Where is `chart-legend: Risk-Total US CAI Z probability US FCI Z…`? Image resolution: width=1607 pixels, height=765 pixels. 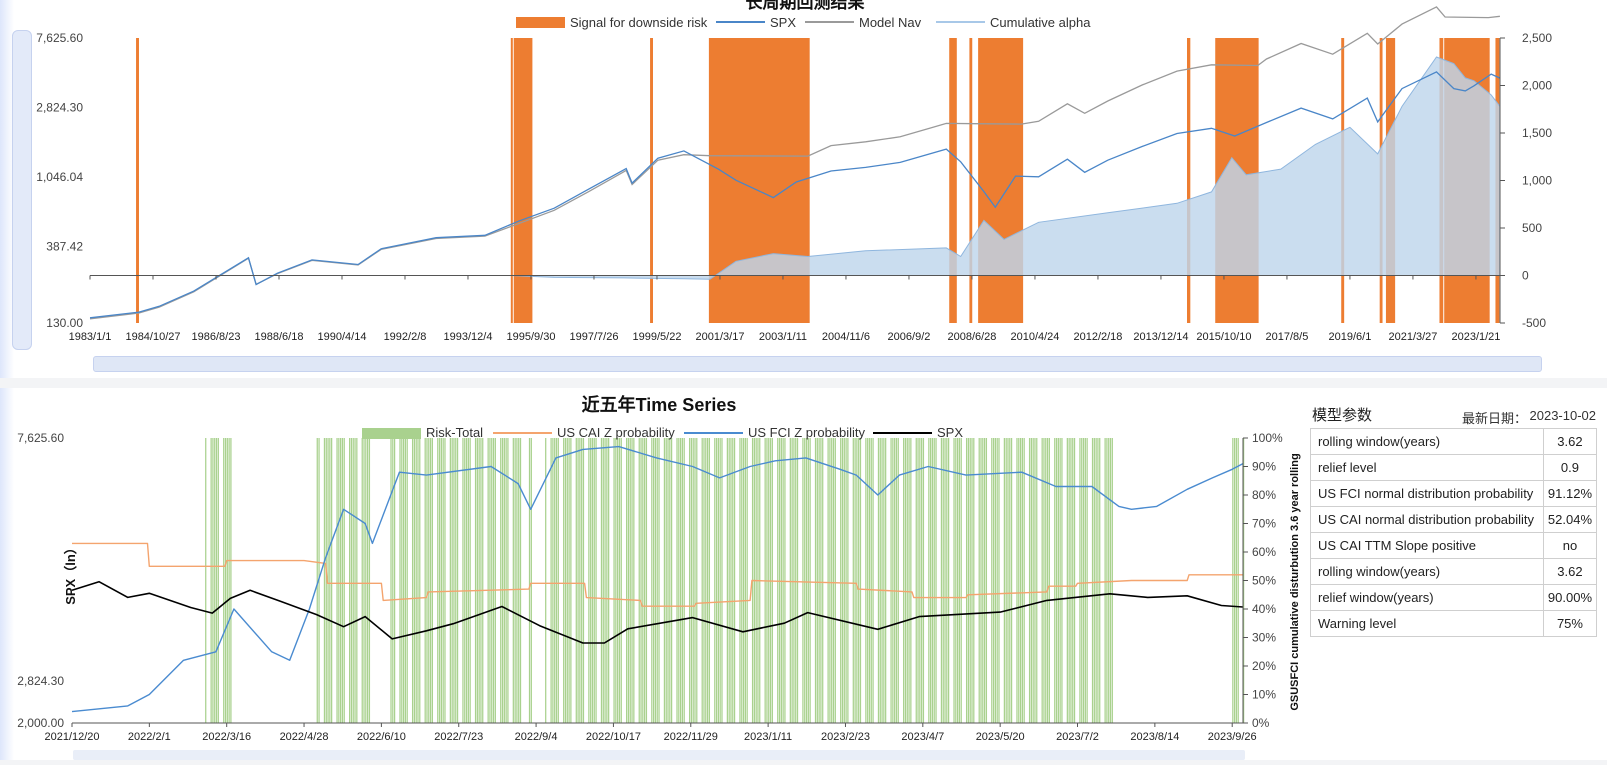
chart-legend: Risk-Total US CAI Z probability US FCI Z… is located at coordinates (662, 432).